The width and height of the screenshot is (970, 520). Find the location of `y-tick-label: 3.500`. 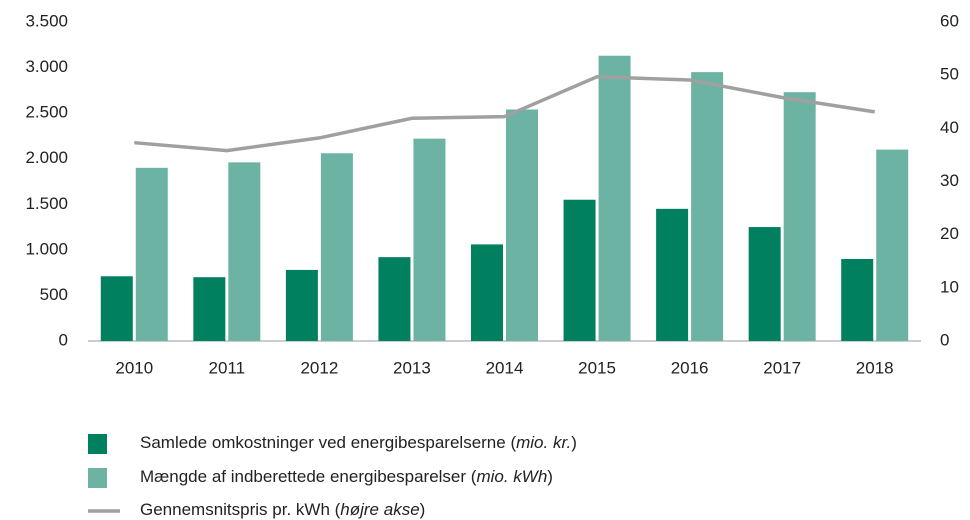

y-tick-label: 3.500 is located at coordinates (46, 20).